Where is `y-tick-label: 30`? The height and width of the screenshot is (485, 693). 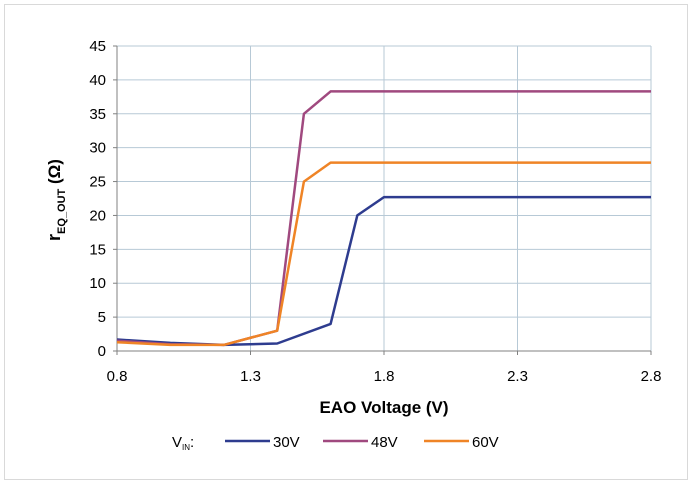
y-tick-label: 30 is located at coordinates (97, 148).